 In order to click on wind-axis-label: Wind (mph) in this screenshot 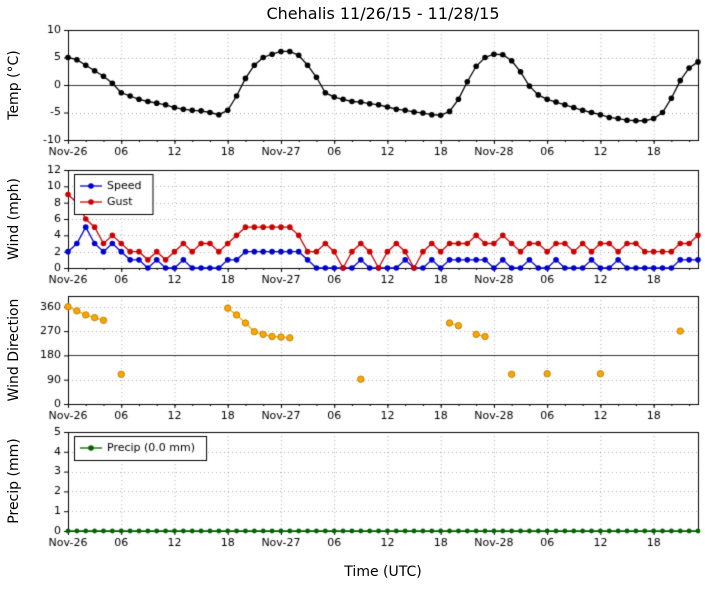, I will do `click(14, 219)`.